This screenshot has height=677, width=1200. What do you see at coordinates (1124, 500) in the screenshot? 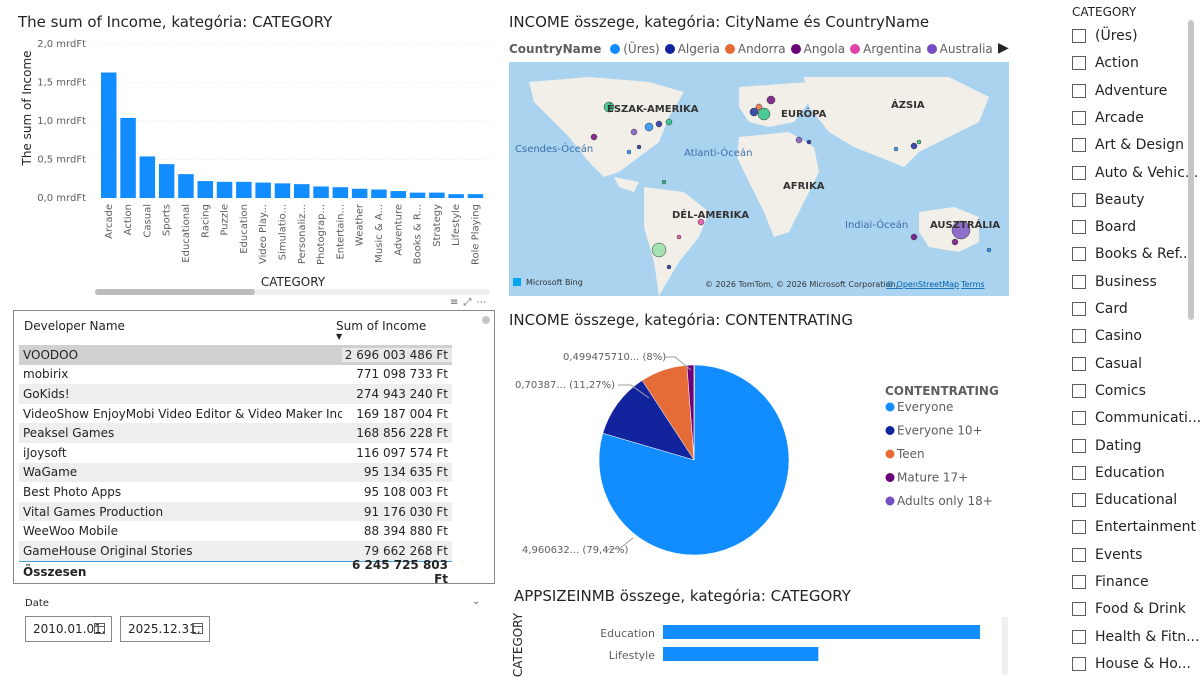
I see `slicer-item: Educational` at bounding box center [1124, 500].